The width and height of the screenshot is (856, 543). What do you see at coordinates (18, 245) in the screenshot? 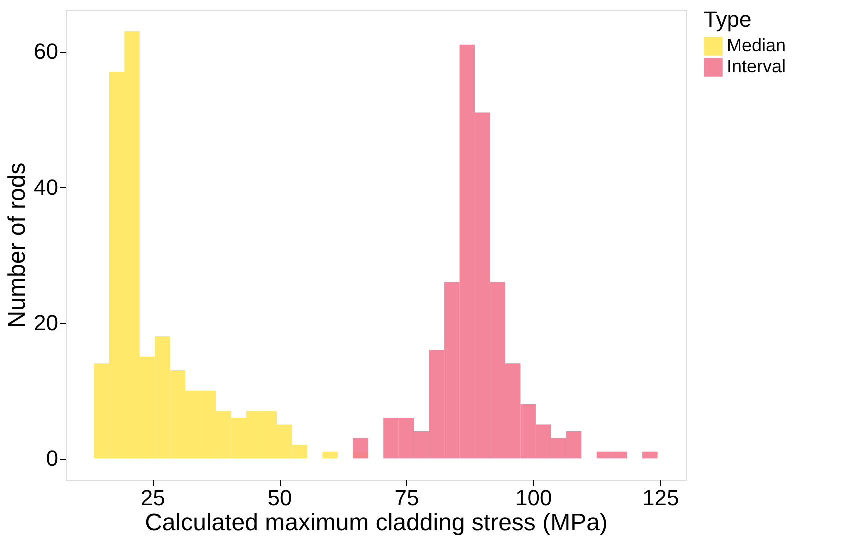
I see `y-axis-title: Number of rods` at bounding box center [18, 245].